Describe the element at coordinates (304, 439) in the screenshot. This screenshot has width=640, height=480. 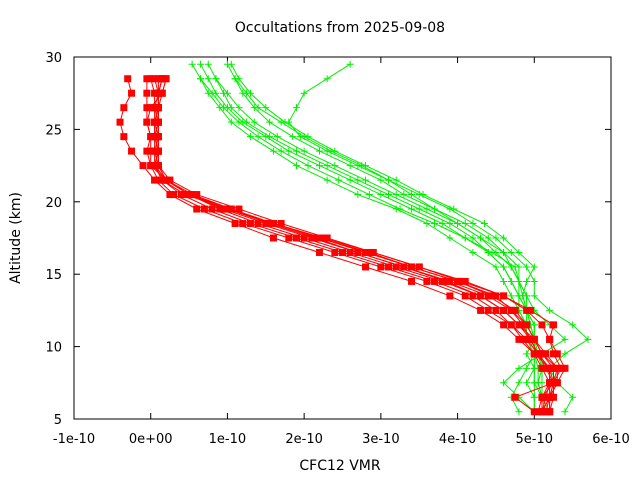
I see `x-tick-label: 2e-10` at that location.